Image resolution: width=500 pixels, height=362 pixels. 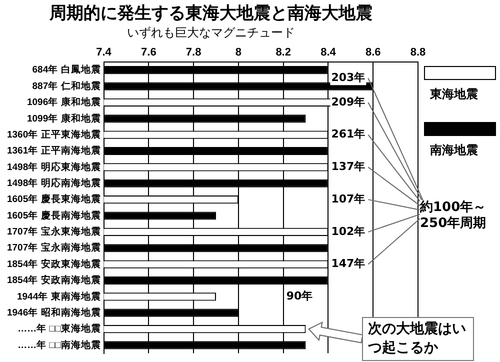 I want to click on y-tick-label: 1854年 安政南海地震, so click(x=53, y=280).